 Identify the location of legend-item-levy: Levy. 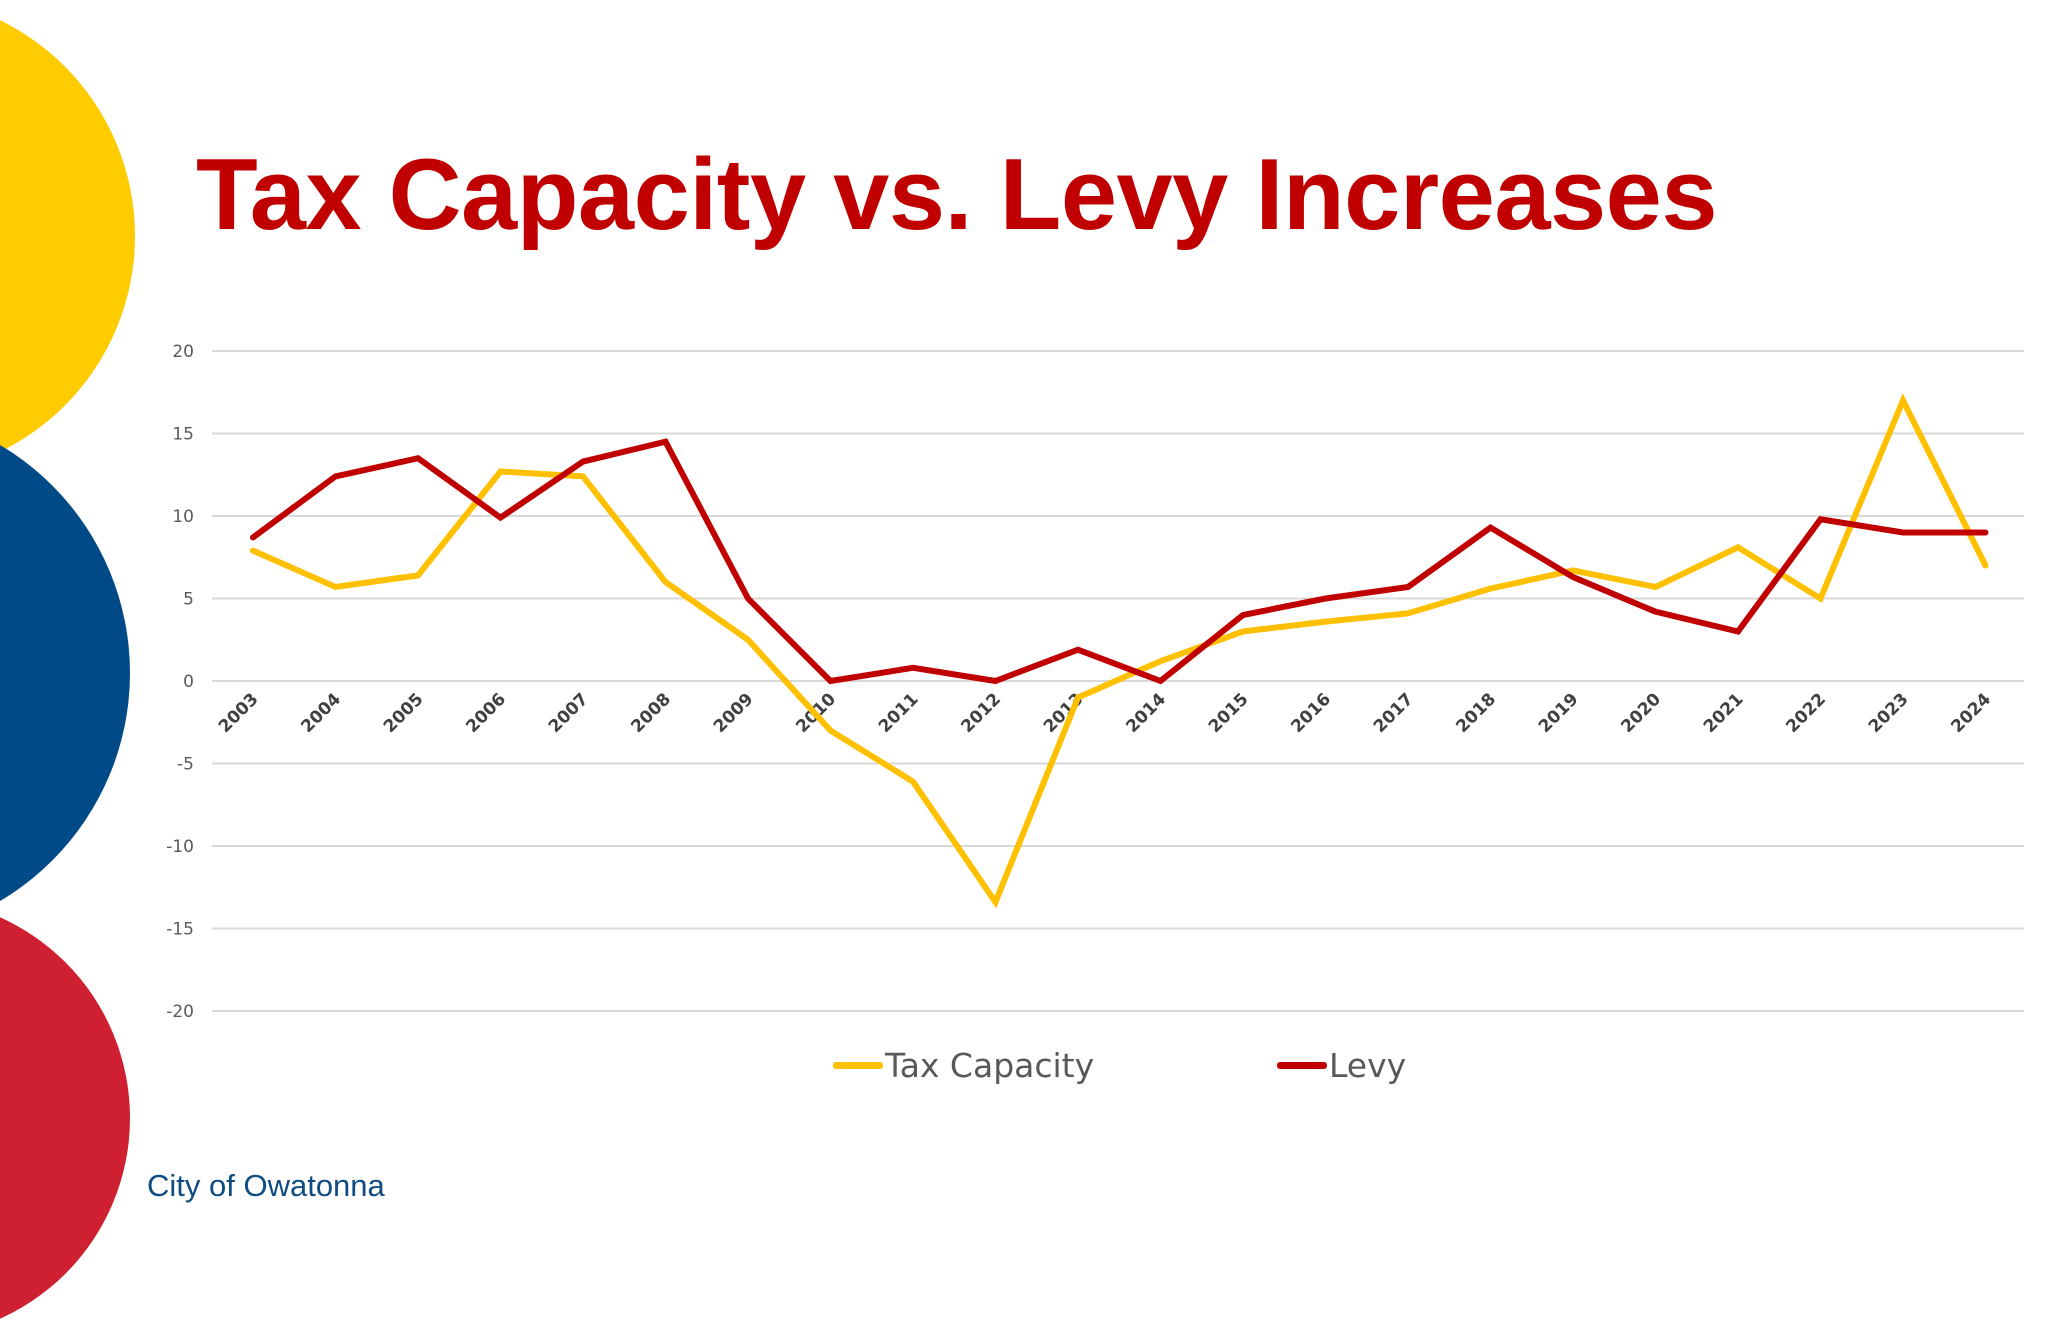
(1341, 1065).